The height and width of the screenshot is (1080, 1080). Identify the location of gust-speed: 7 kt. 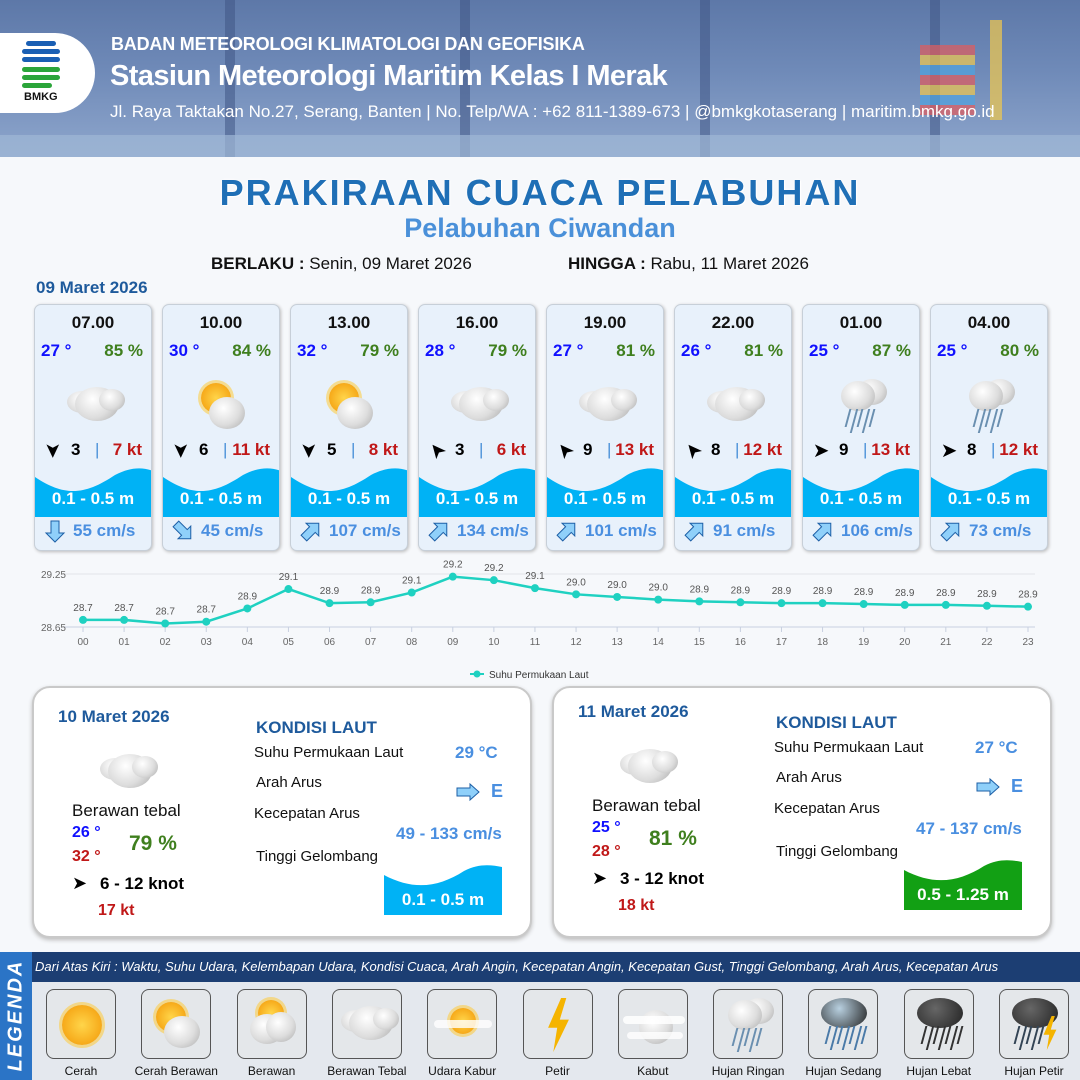
(127, 449).